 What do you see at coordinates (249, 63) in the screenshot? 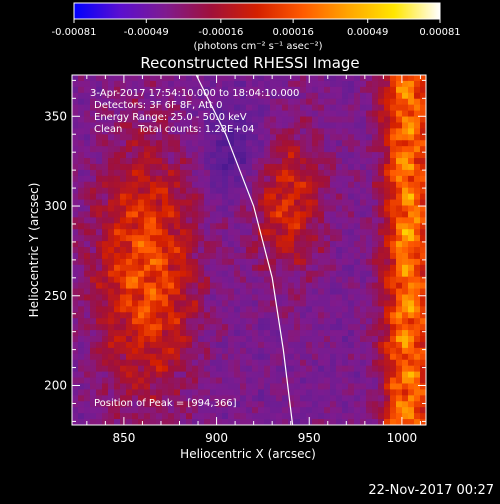
I see `chart-title: Reconstructed RHESSI Image` at bounding box center [249, 63].